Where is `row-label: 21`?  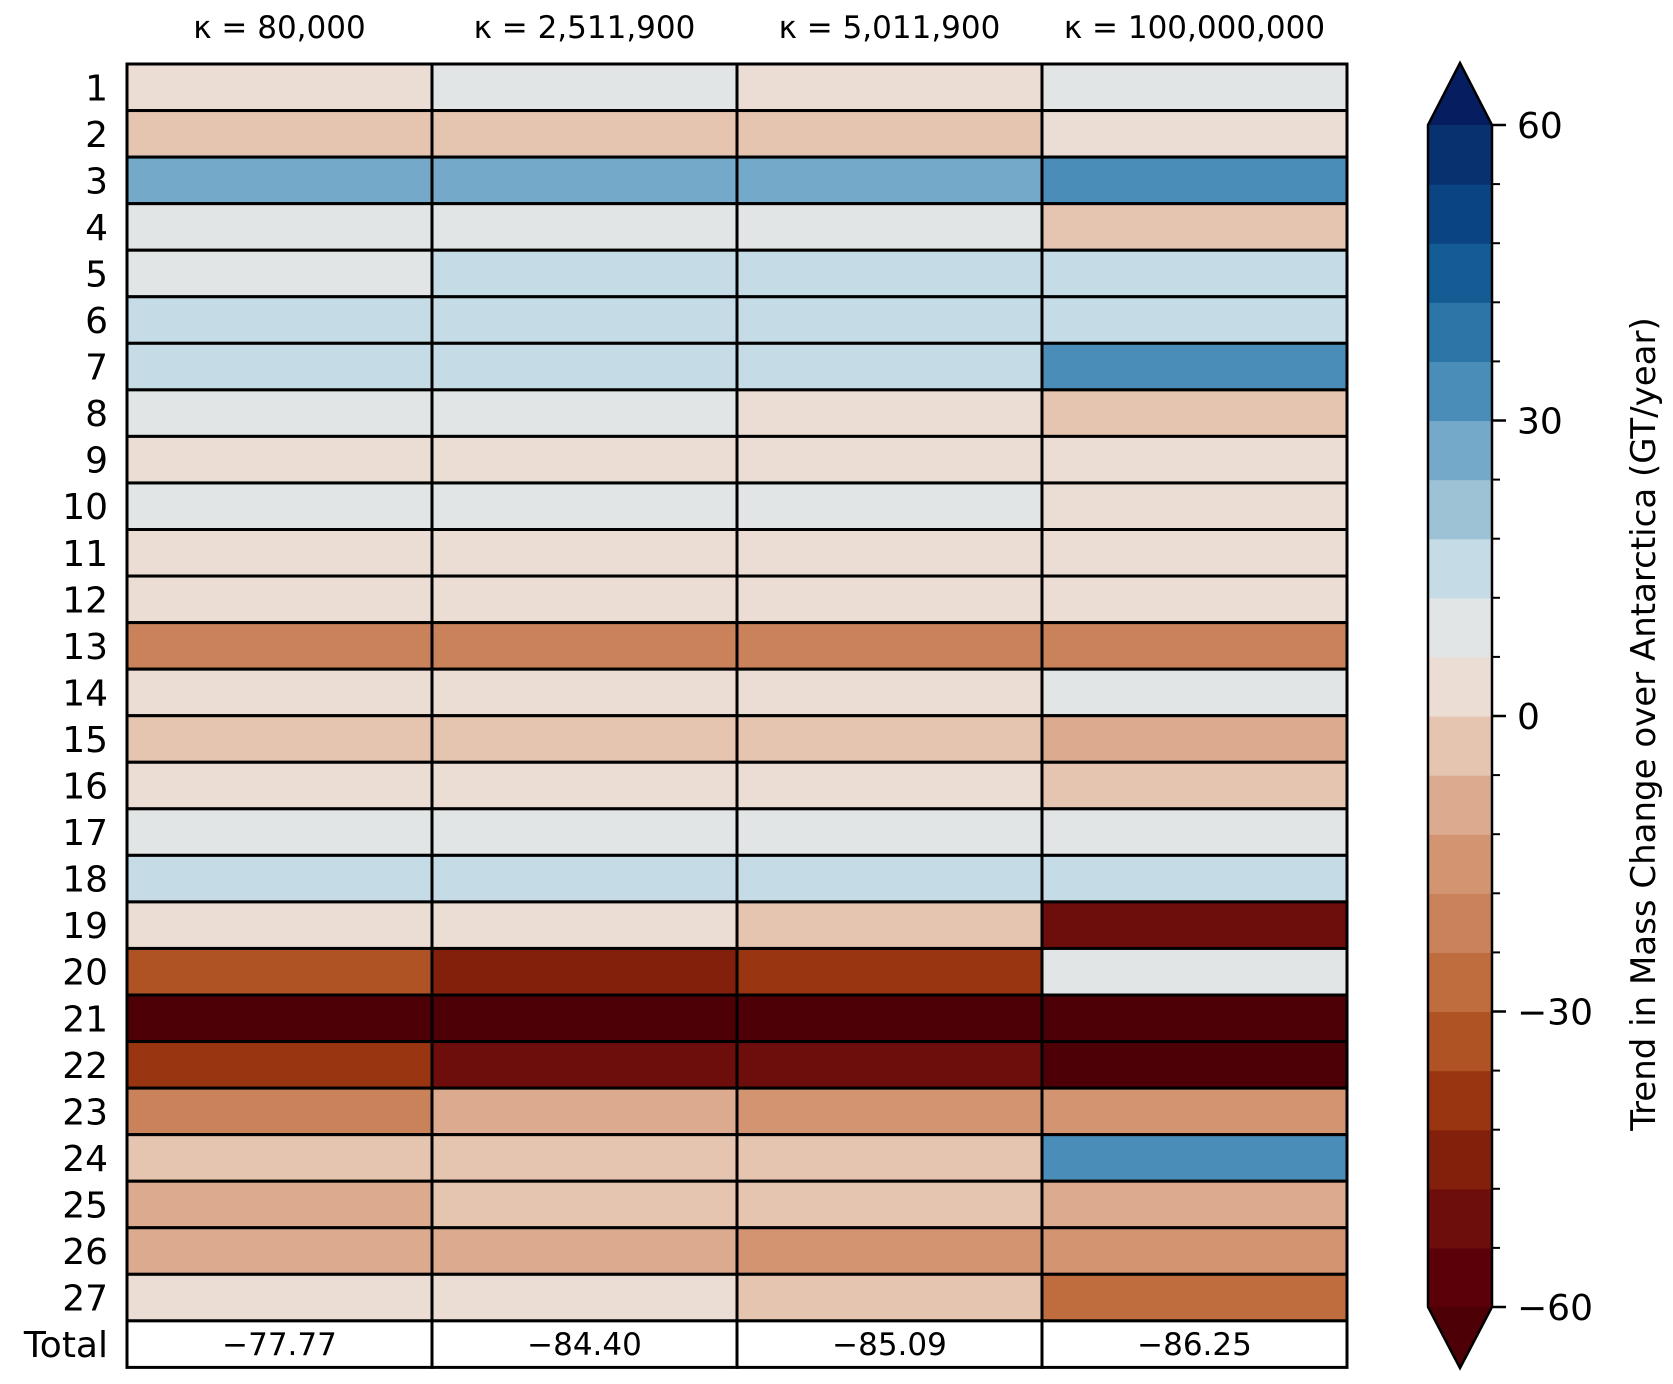 row-label: 21 is located at coordinates (85, 1019).